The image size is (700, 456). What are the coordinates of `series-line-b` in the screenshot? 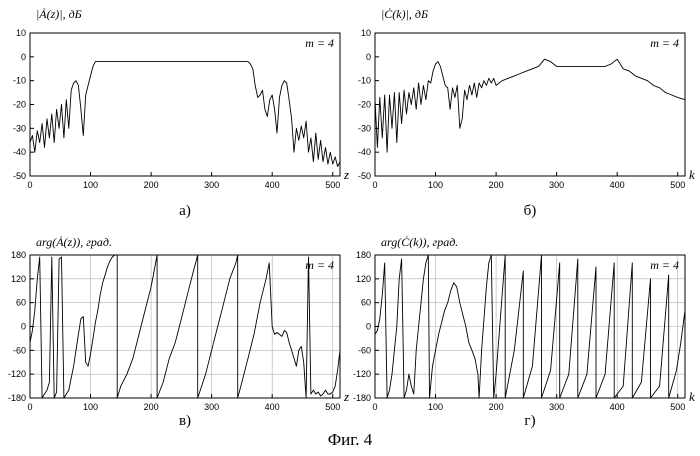 It's located at (530, 105).